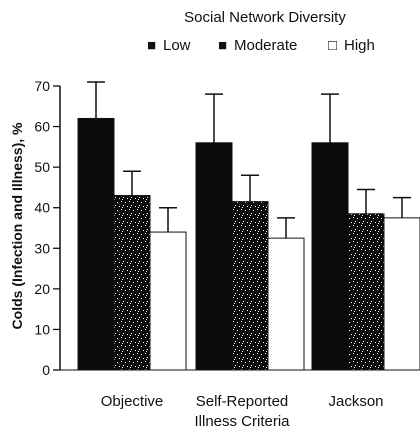 The width and height of the screenshot is (420, 436). Describe the element at coordinates (42, 248) in the screenshot. I see `y-tick-label: 30` at that location.